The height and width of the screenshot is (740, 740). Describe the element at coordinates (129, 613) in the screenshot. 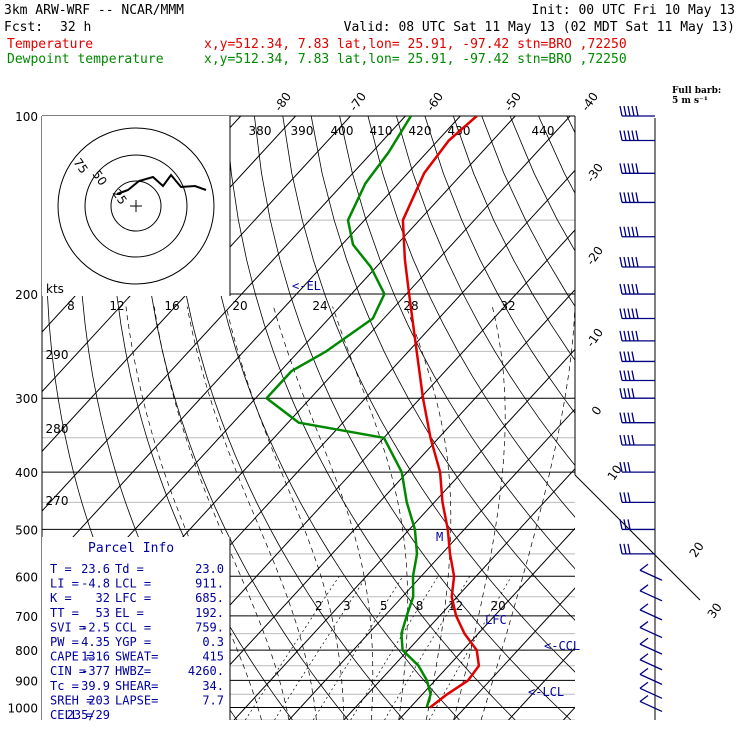

I see `parcel-info-cell: EL =` at that location.